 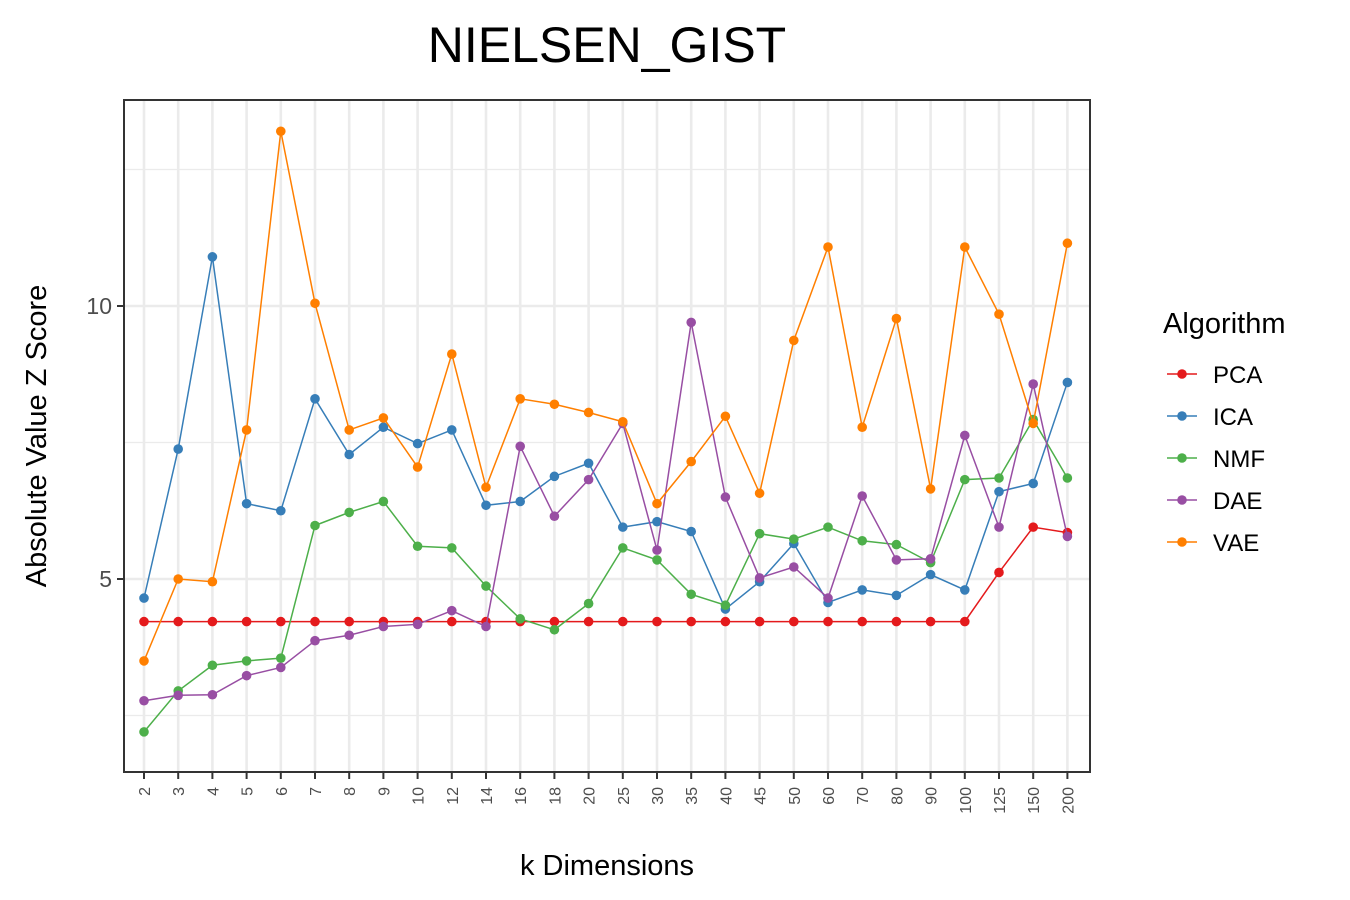 What do you see at coordinates (1236, 543) in the screenshot?
I see `legend-label: VAE` at bounding box center [1236, 543].